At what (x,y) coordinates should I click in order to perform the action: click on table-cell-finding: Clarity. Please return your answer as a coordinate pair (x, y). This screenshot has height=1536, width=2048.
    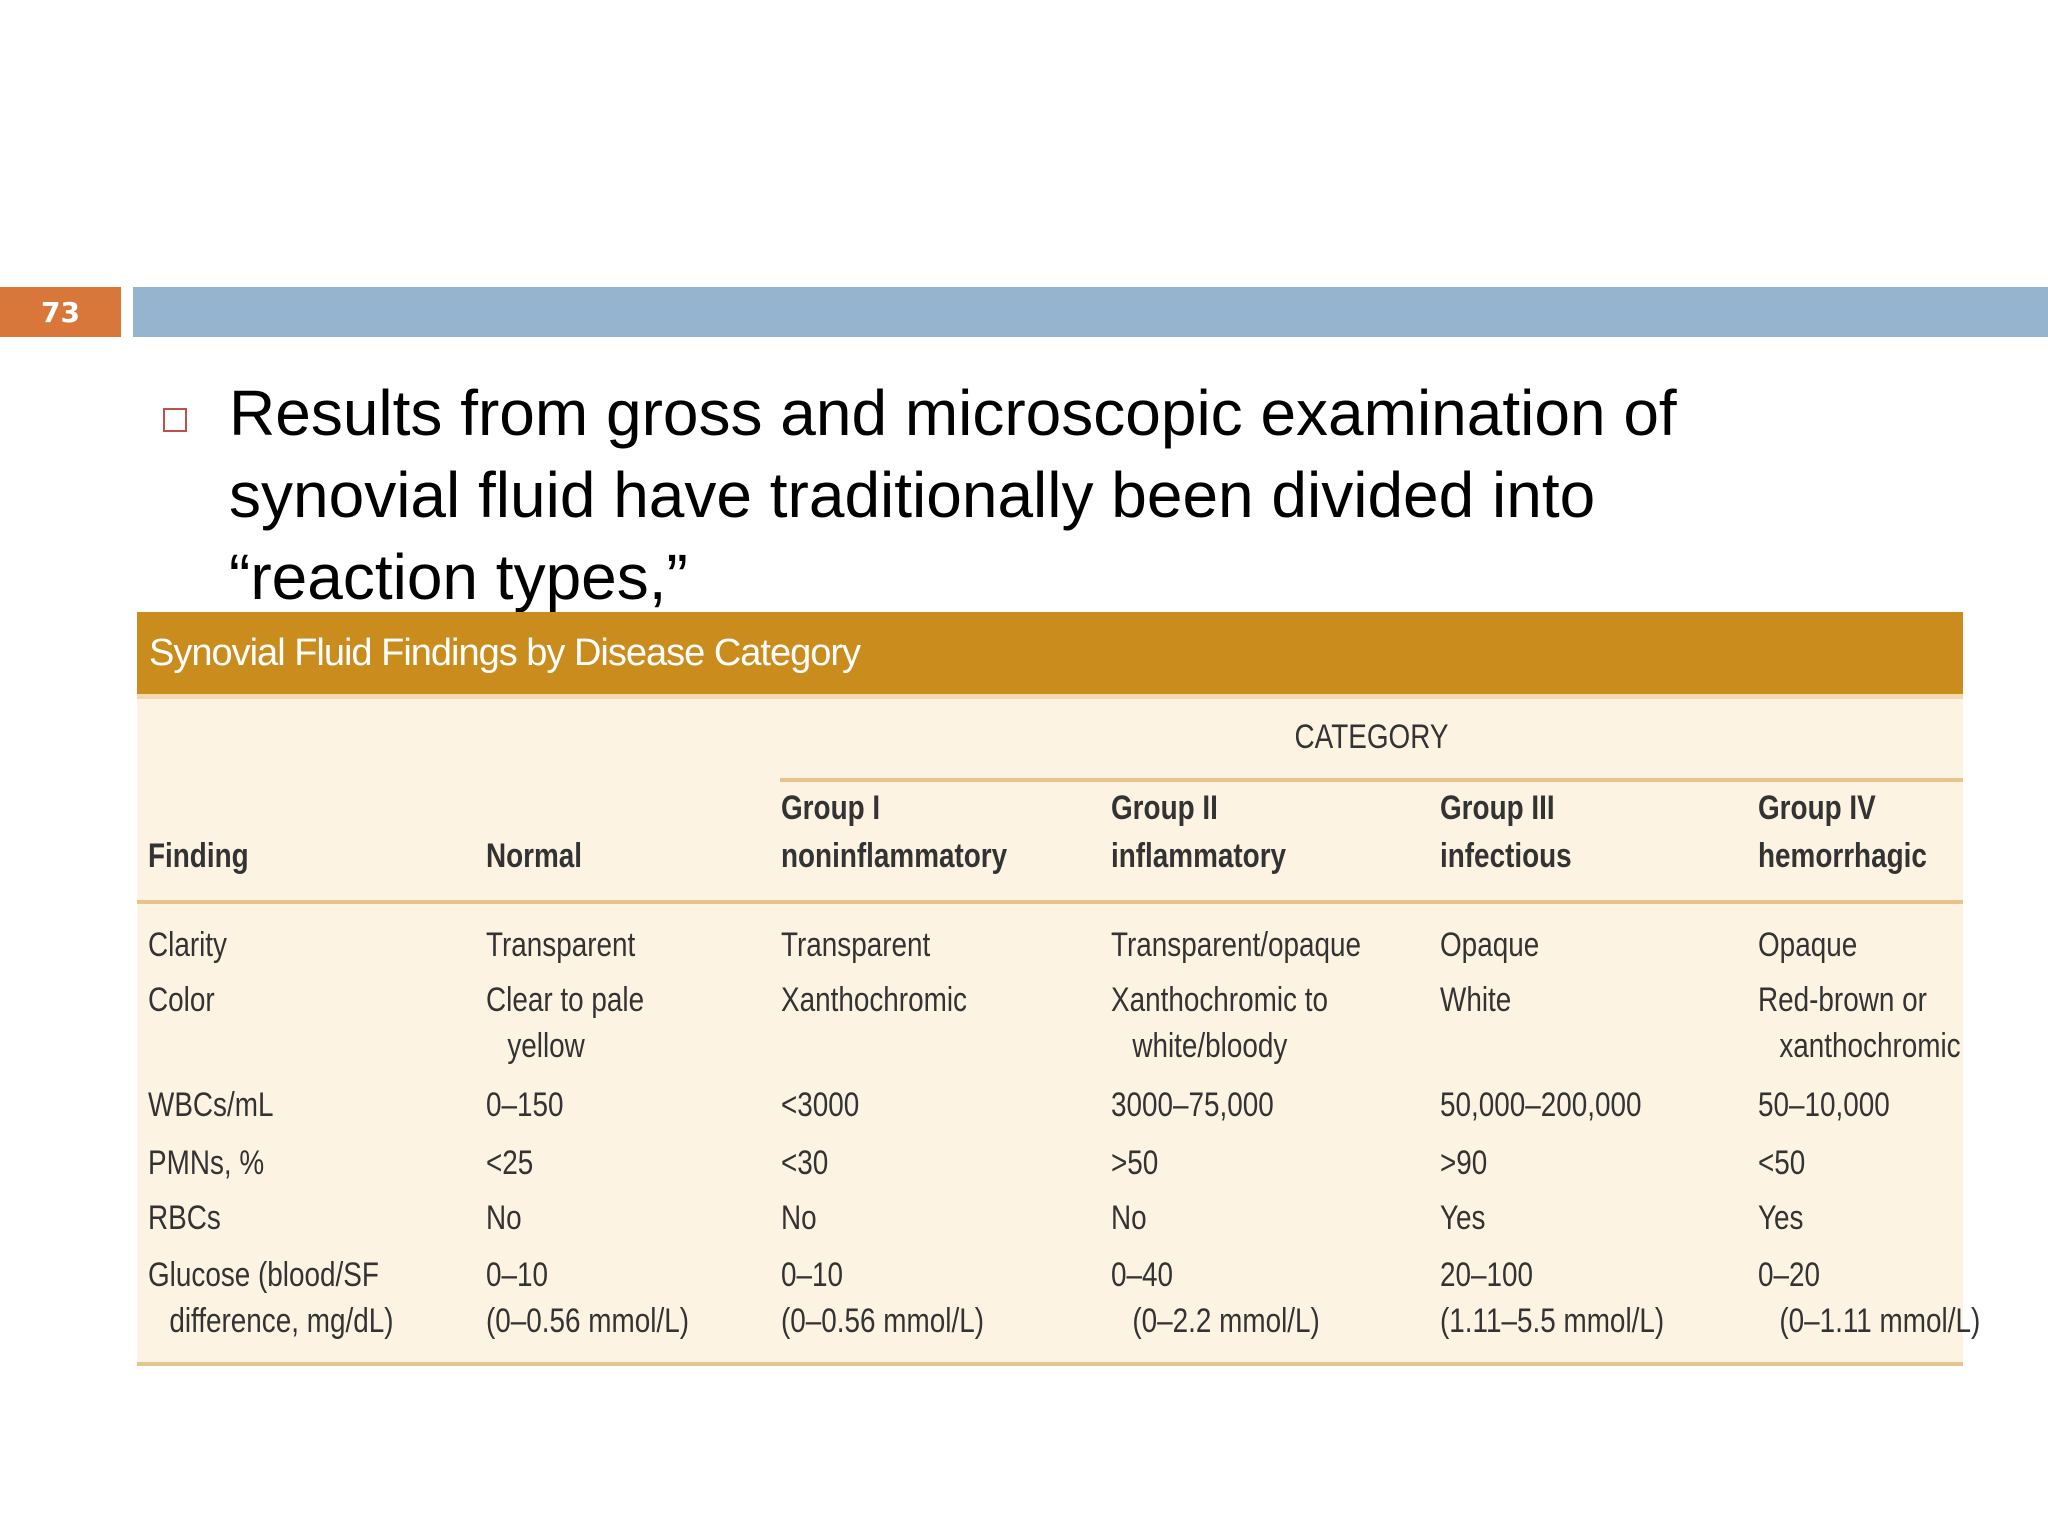
    Looking at the image, I should click on (187, 945).